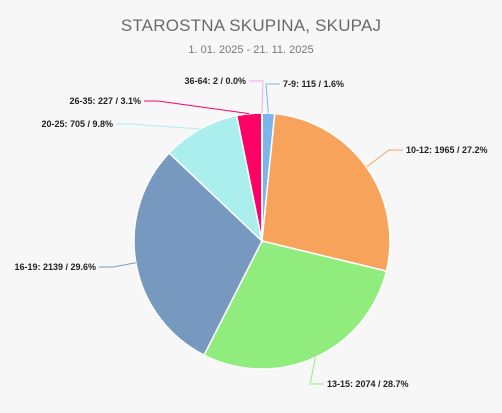 The width and height of the screenshot is (502, 413). I want to click on data-label-36-64: 36-64: 2 / 0.0%, so click(215, 81).